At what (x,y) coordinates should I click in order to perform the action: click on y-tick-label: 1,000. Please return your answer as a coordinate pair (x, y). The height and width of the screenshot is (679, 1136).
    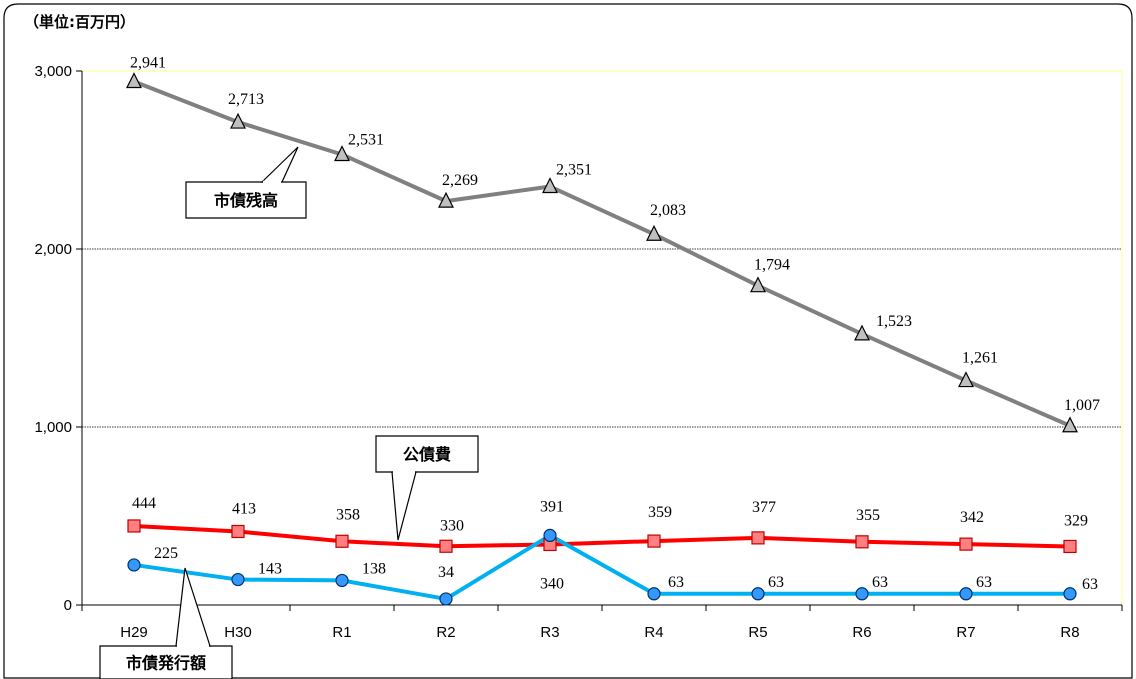
    Looking at the image, I should click on (53, 427).